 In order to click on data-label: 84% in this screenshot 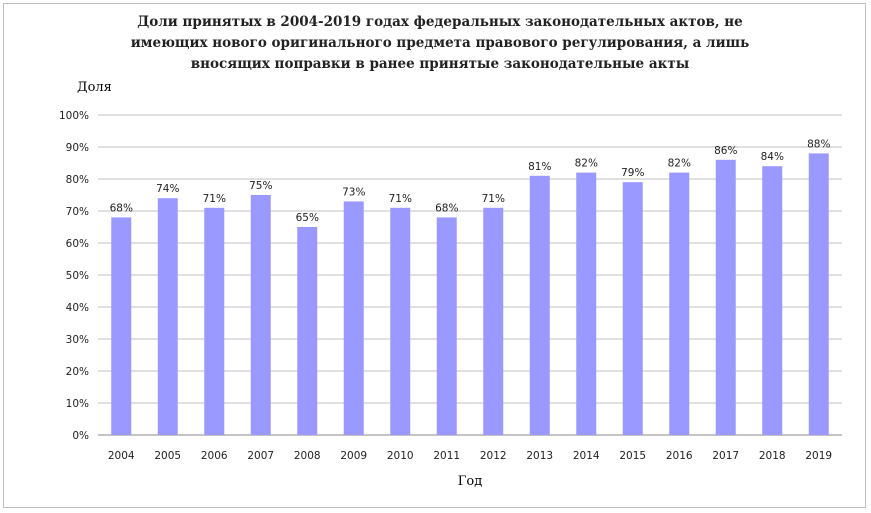, I will do `click(772, 157)`.